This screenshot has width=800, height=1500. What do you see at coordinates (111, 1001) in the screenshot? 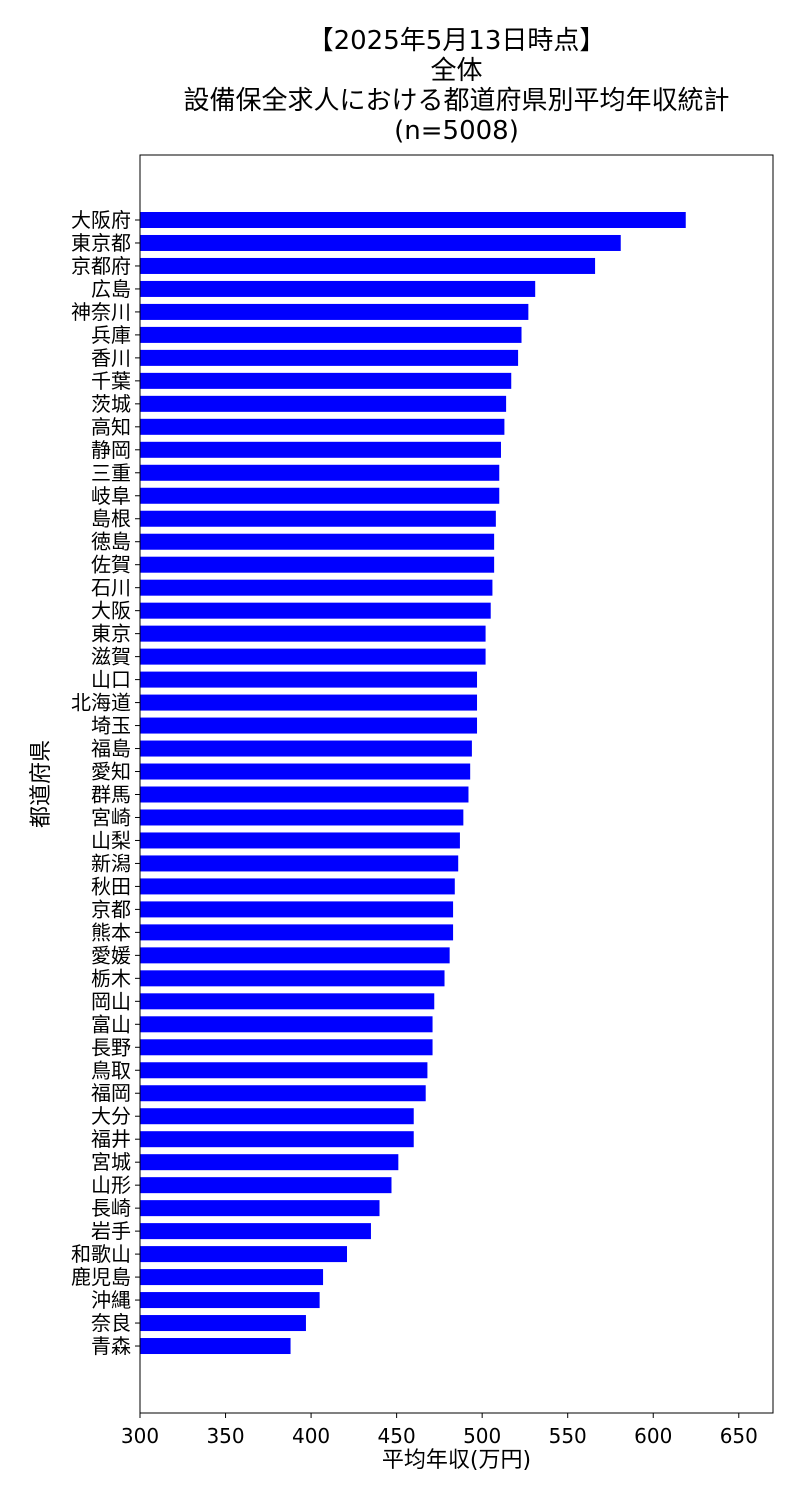
I see `y-tick-label: 岡山` at bounding box center [111, 1001].